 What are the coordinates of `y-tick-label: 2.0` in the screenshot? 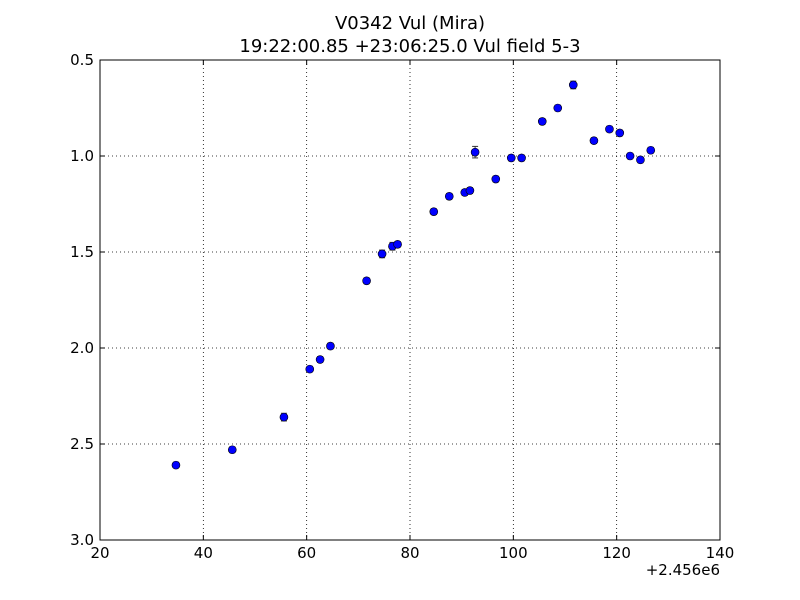 It's located at (82, 348).